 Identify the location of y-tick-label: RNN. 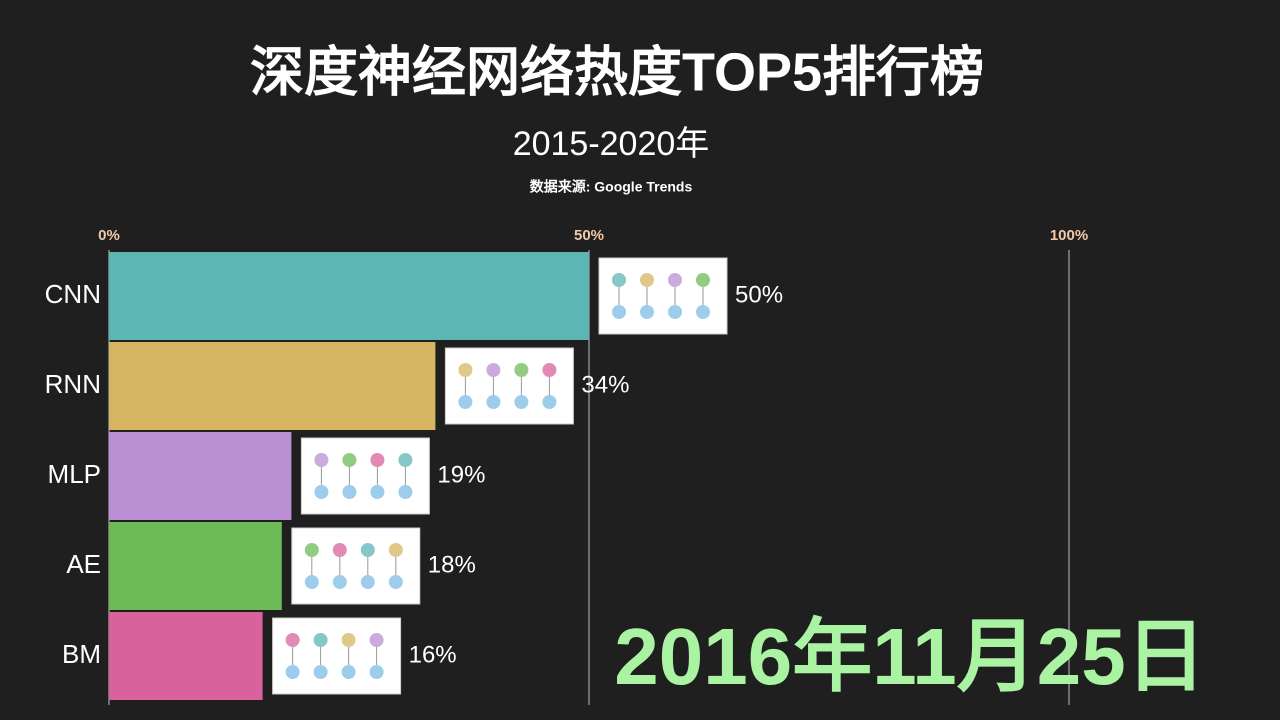
(73, 384).